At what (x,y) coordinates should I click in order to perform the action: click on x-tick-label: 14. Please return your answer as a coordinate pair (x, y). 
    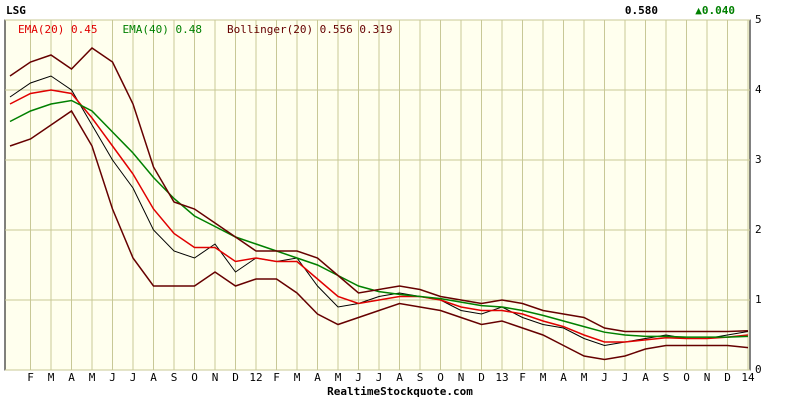
    Looking at the image, I should click on (748, 377).